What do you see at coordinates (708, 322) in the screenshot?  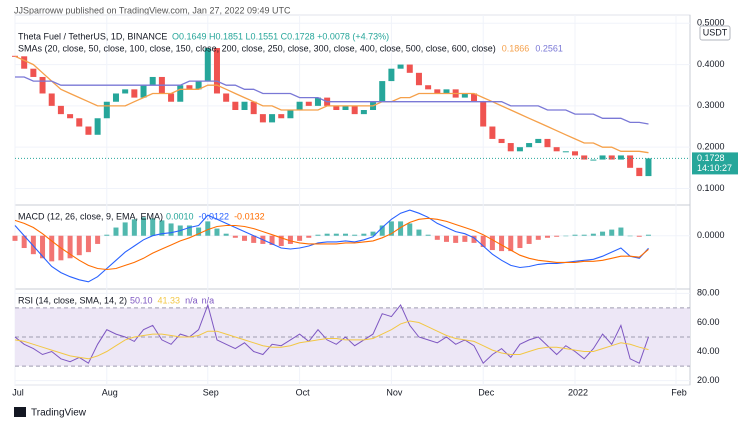 I see `y-tick-label: 60.00` at bounding box center [708, 322].